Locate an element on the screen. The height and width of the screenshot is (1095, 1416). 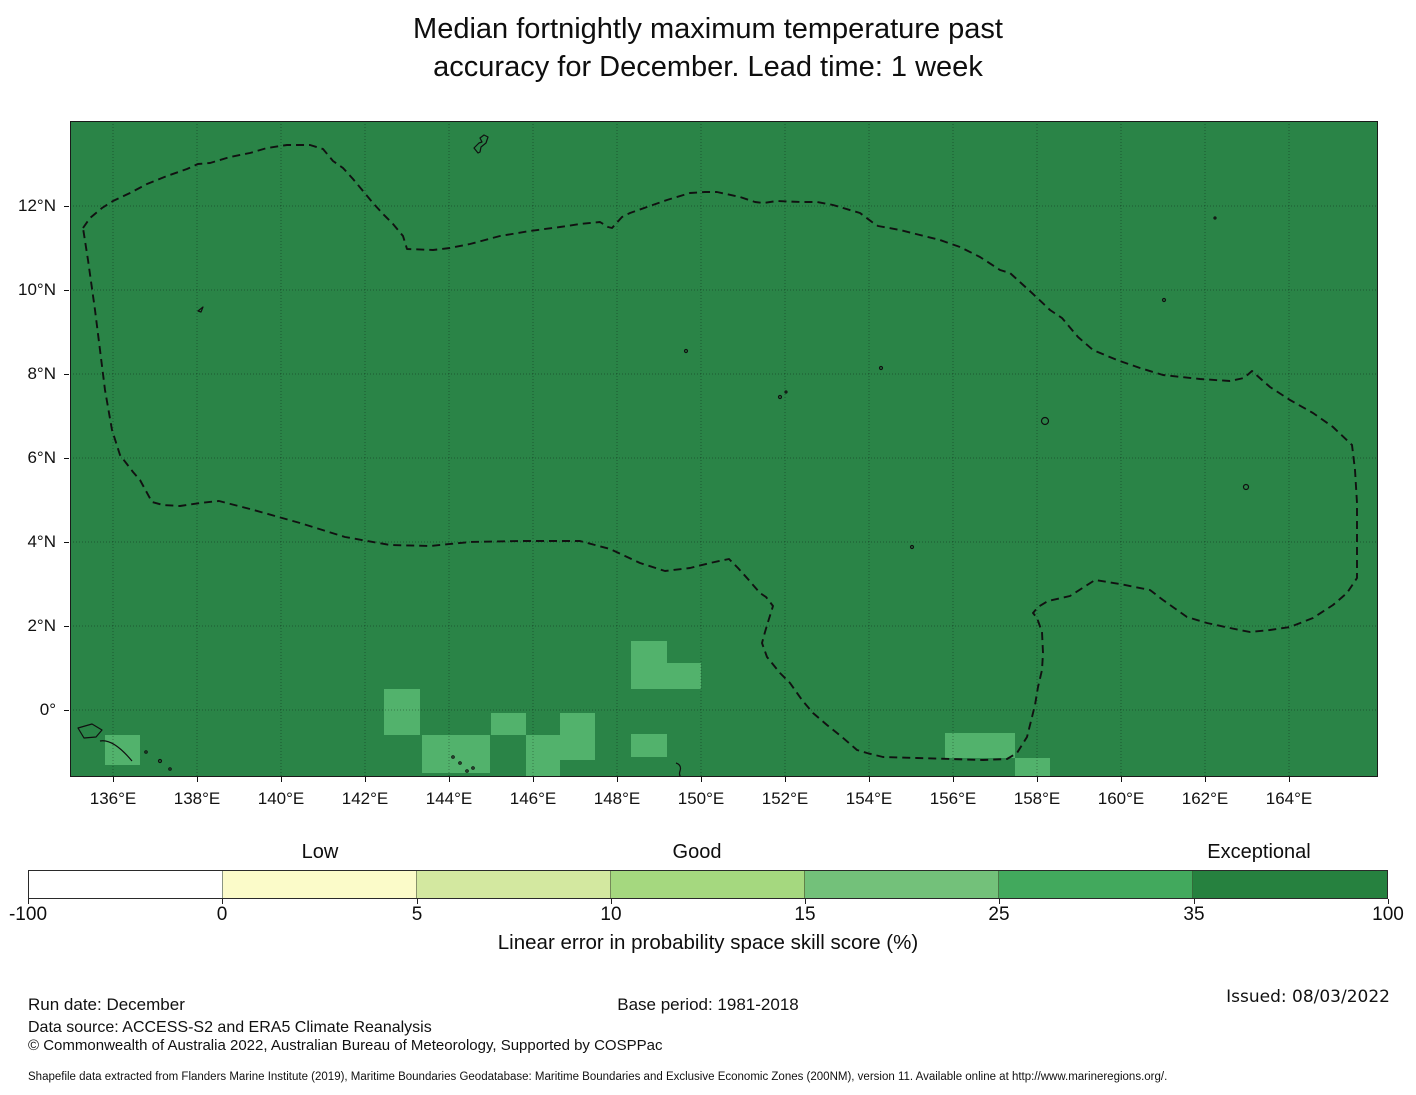
colorbar-tick-label: 15 is located at coordinates (805, 914).